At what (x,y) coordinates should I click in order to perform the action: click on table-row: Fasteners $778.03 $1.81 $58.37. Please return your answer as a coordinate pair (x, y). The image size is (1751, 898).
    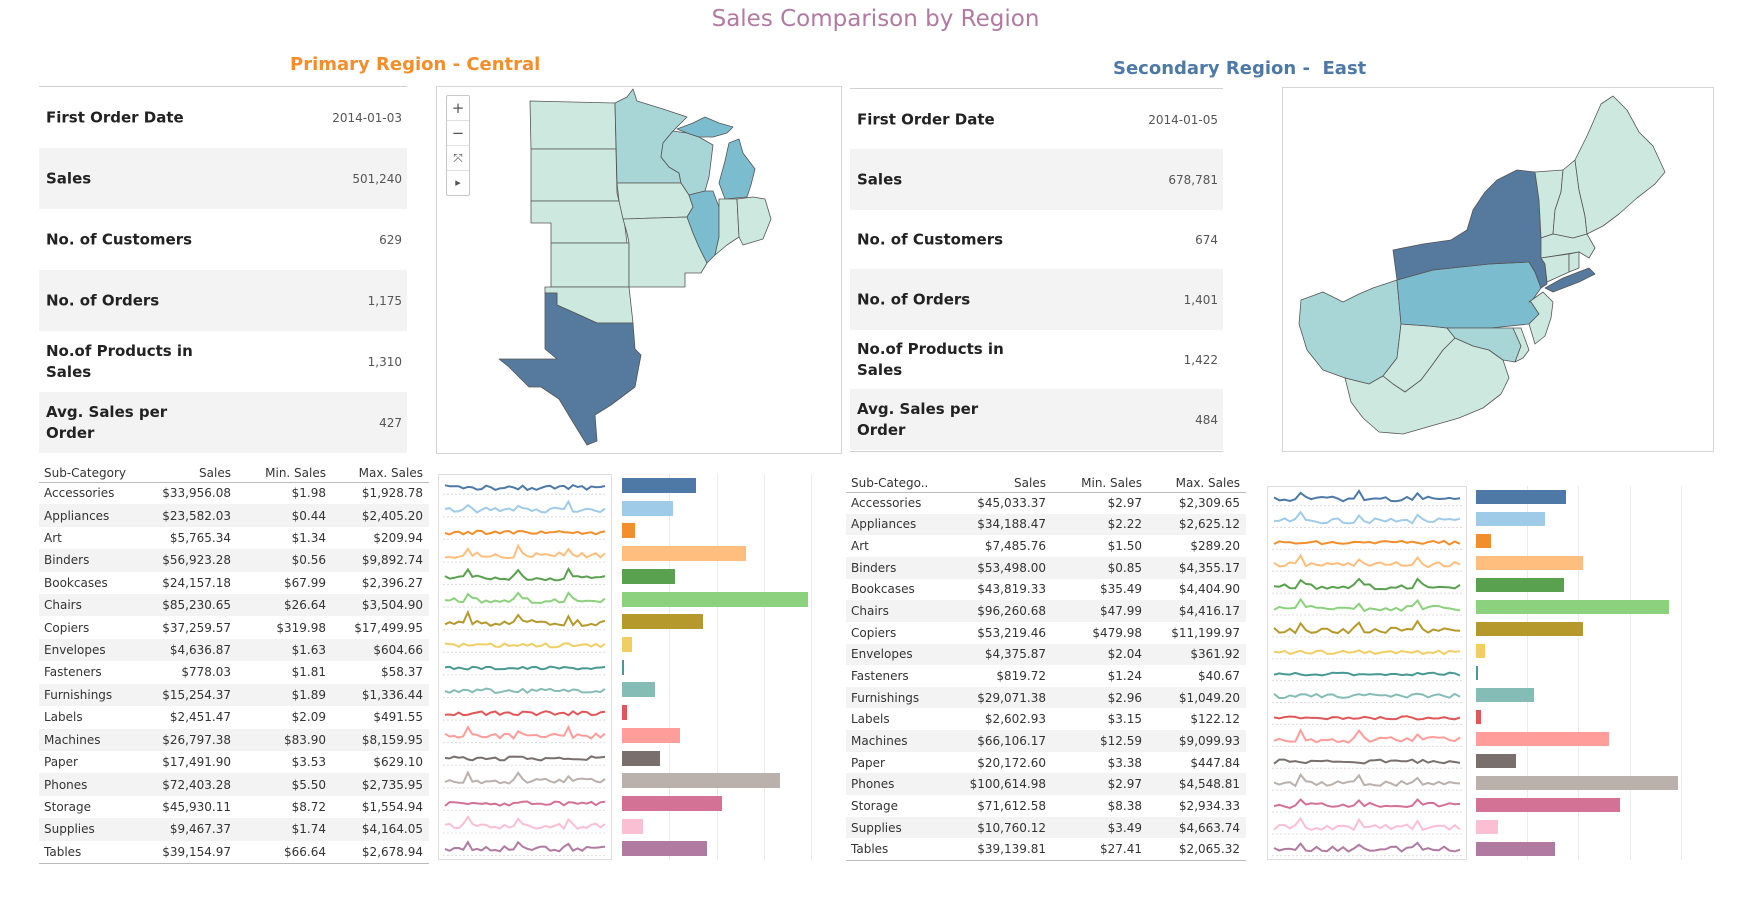
    Looking at the image, I should click on (234, 672).